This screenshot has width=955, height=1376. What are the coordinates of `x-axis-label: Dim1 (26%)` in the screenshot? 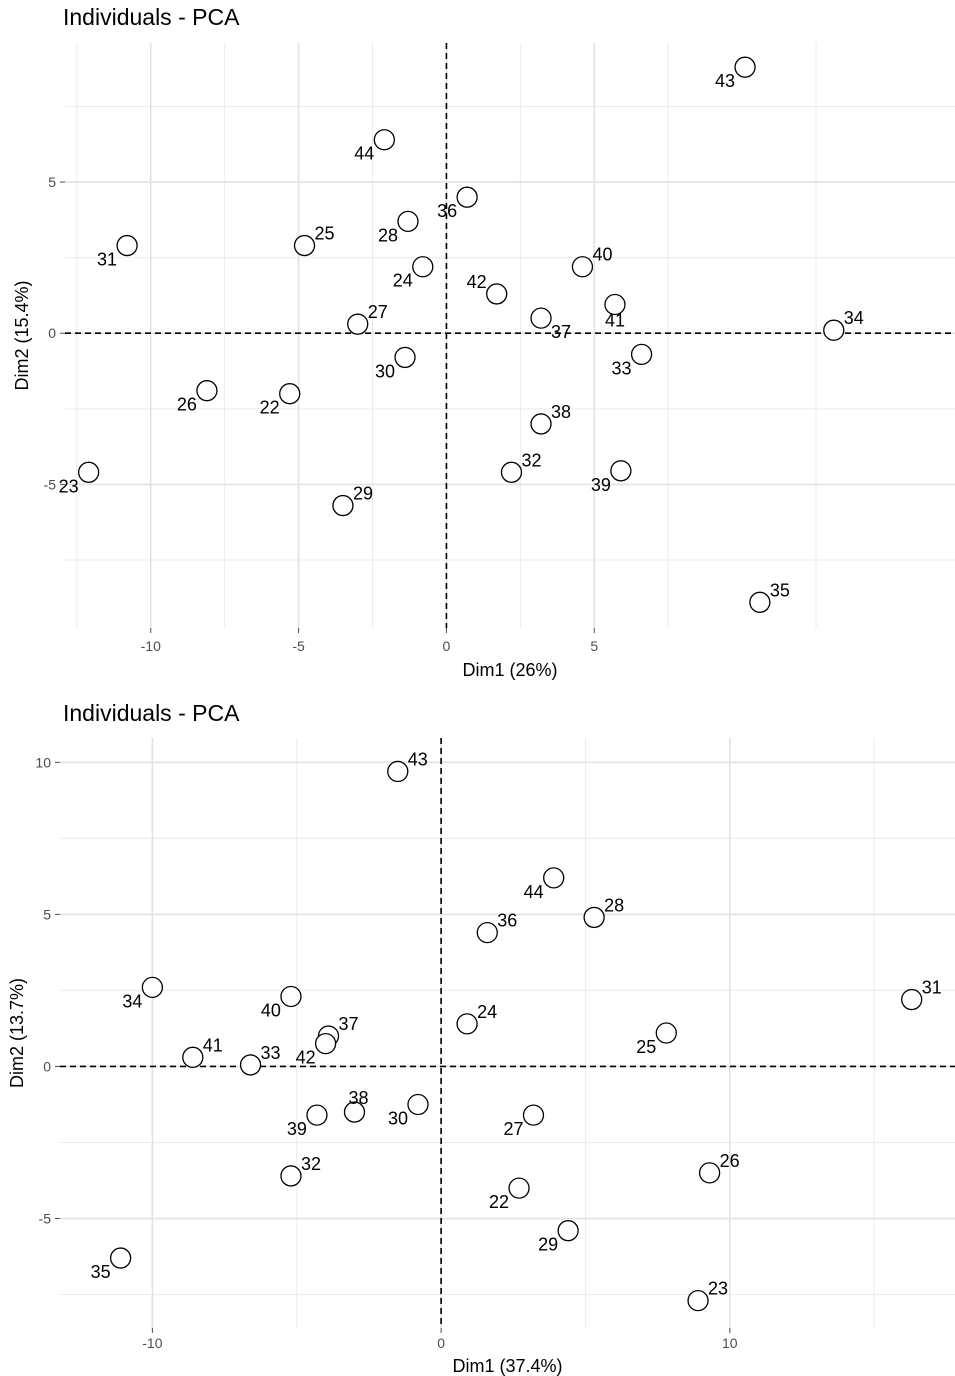 It's located at (509, 670).